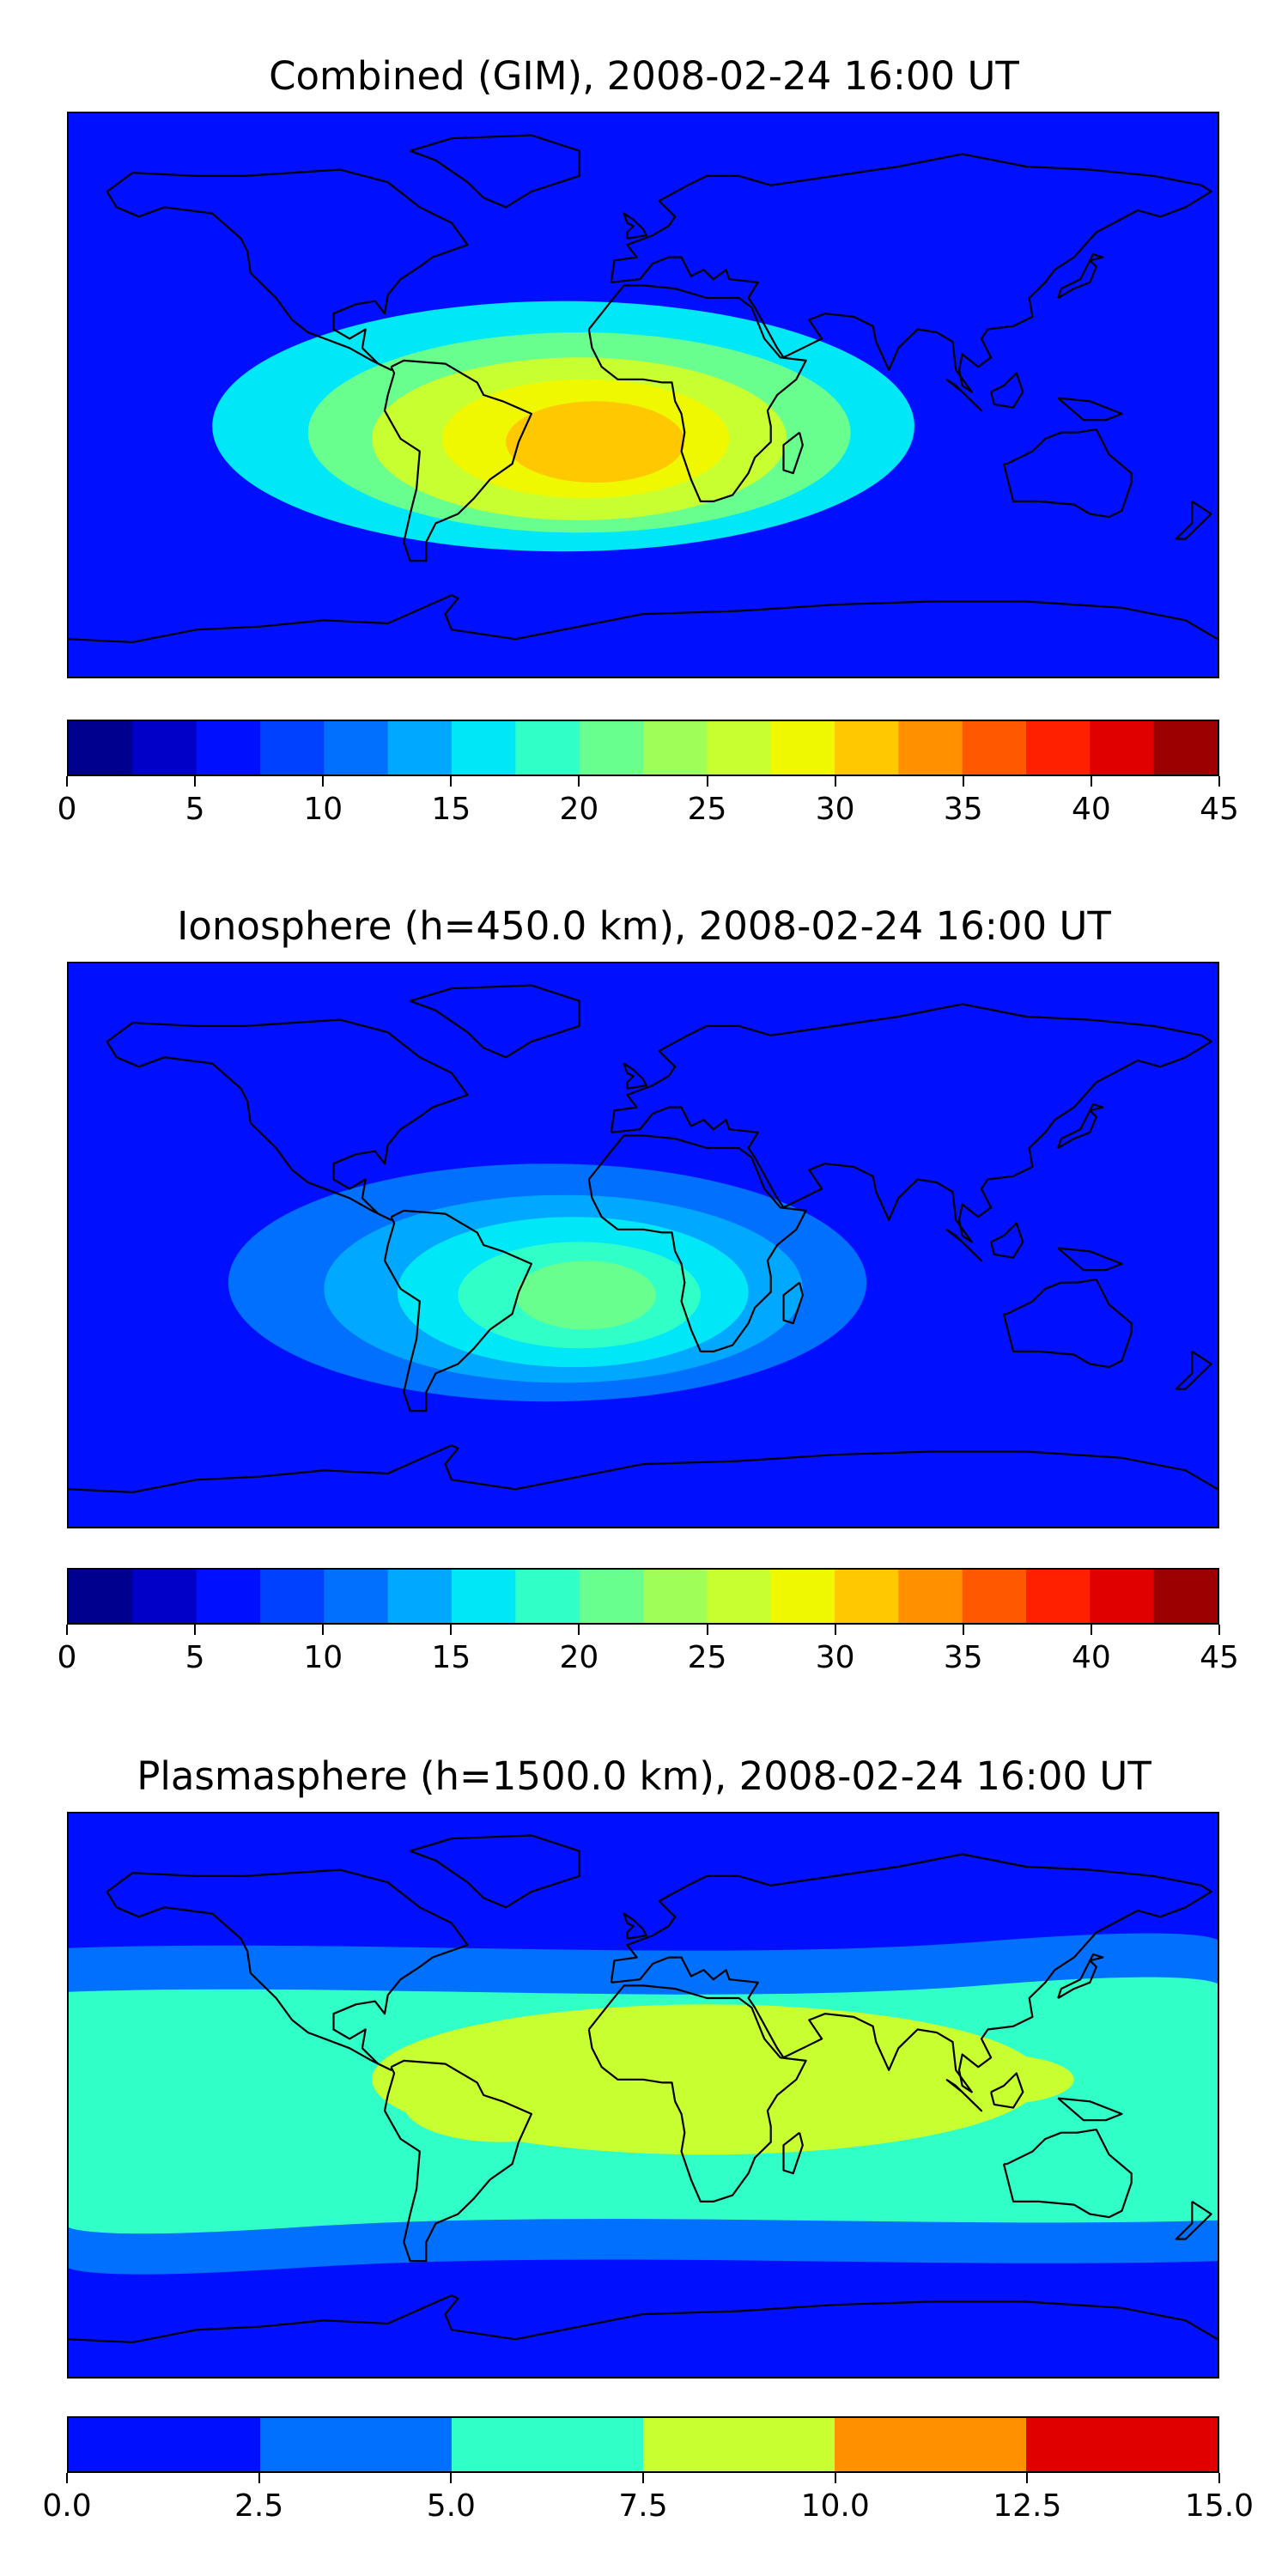  I want to click on colorbar-tick-label: 2.5, so click(259, 2506).